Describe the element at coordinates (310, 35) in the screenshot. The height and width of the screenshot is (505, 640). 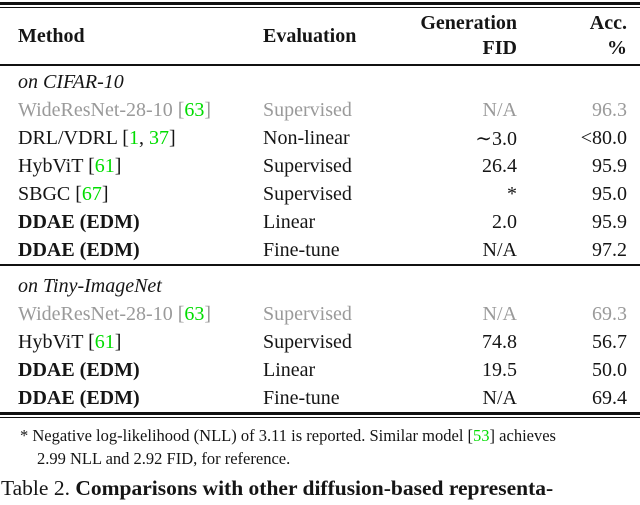
I see `header-evaluation: Evaluation` at that location.